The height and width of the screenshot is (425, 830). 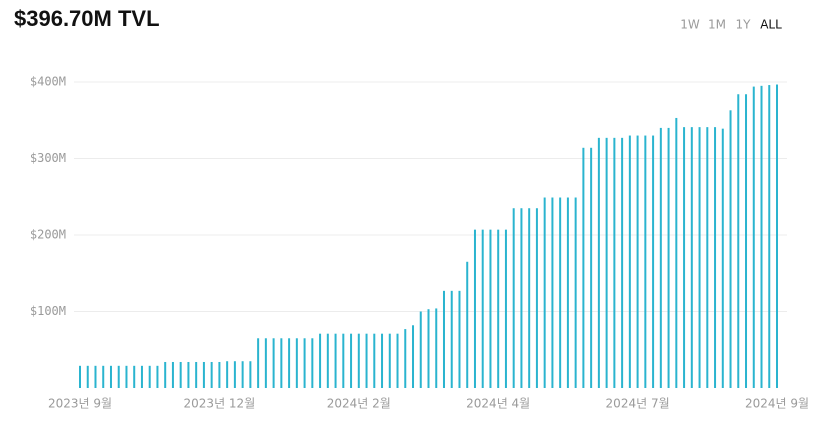 I want to click on y-tick-label: $400M, so click(x=48, y=82).